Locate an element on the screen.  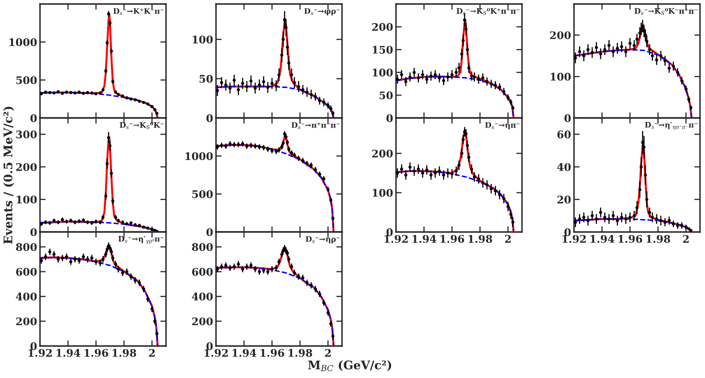
y-tick-label: 60 is located at coordinates (564, 134).